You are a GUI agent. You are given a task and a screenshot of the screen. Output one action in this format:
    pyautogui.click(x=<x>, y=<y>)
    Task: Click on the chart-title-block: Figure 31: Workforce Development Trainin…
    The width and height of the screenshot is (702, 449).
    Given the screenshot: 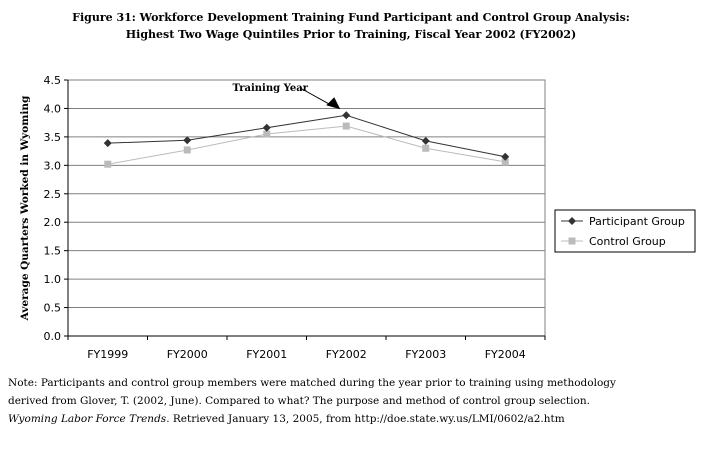 What is the action you would take?
    pyautogui.click(x=351, y=26)
    